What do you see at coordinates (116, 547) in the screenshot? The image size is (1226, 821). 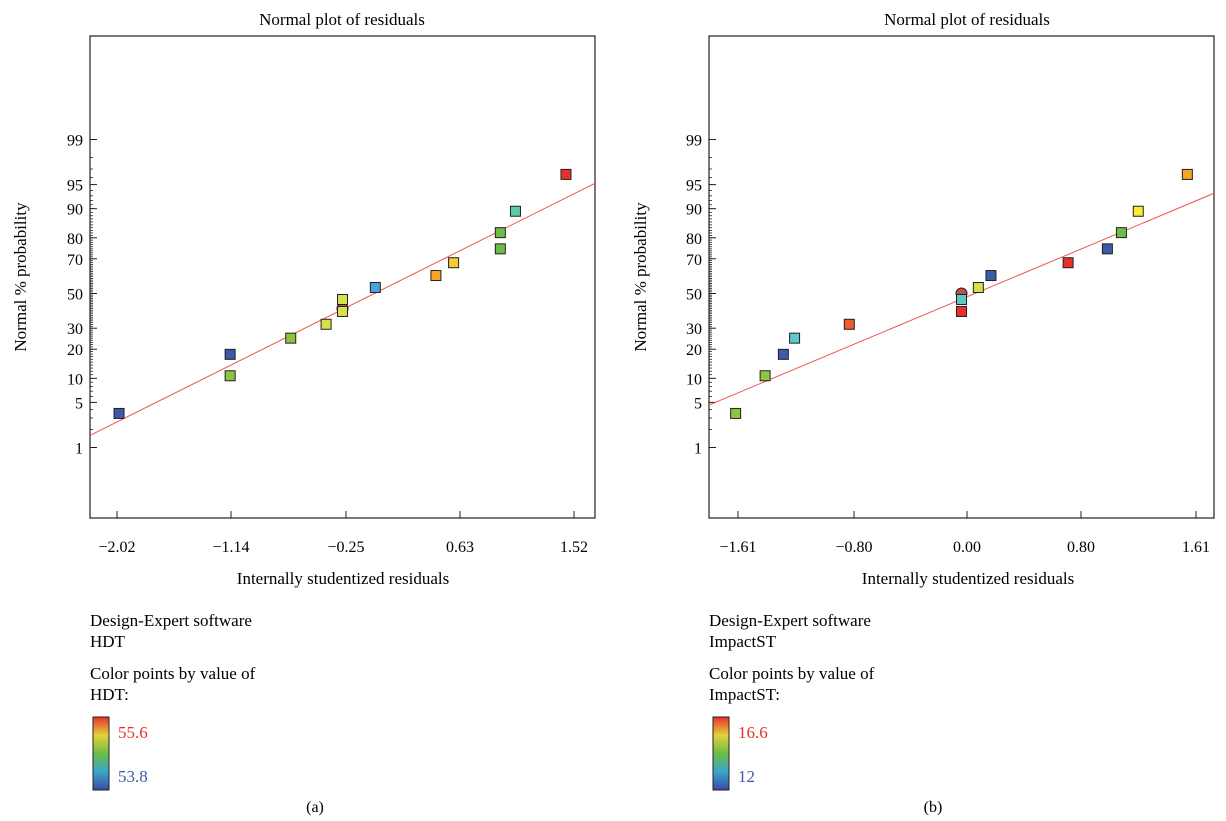 I see `x-tick-label: −2.02` at bounding box center [116, 547].